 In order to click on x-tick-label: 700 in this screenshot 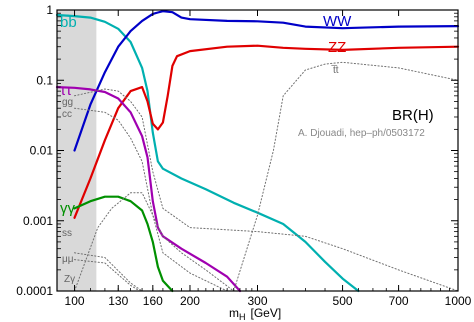, I will do `click(399, 301)`.